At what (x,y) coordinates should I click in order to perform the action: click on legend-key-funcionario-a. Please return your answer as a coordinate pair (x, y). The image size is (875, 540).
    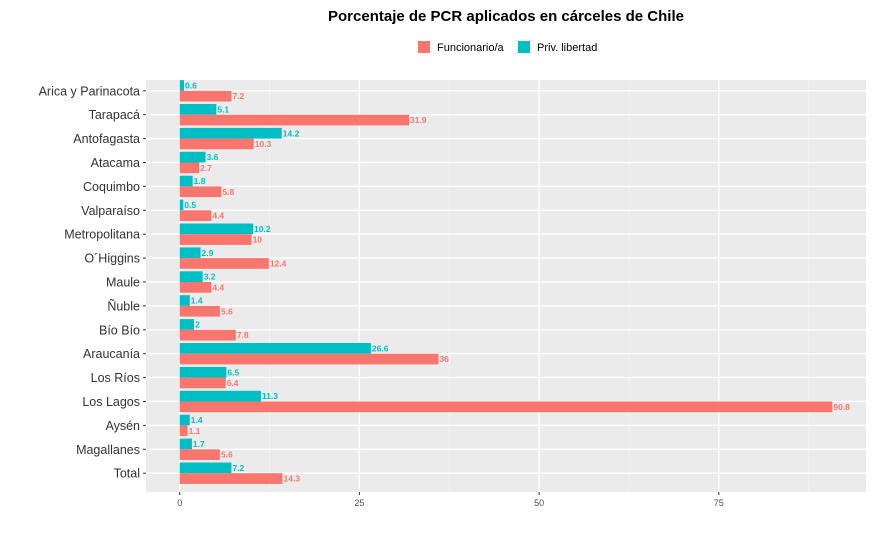
    Looking at the image, I should click on (424, 47).